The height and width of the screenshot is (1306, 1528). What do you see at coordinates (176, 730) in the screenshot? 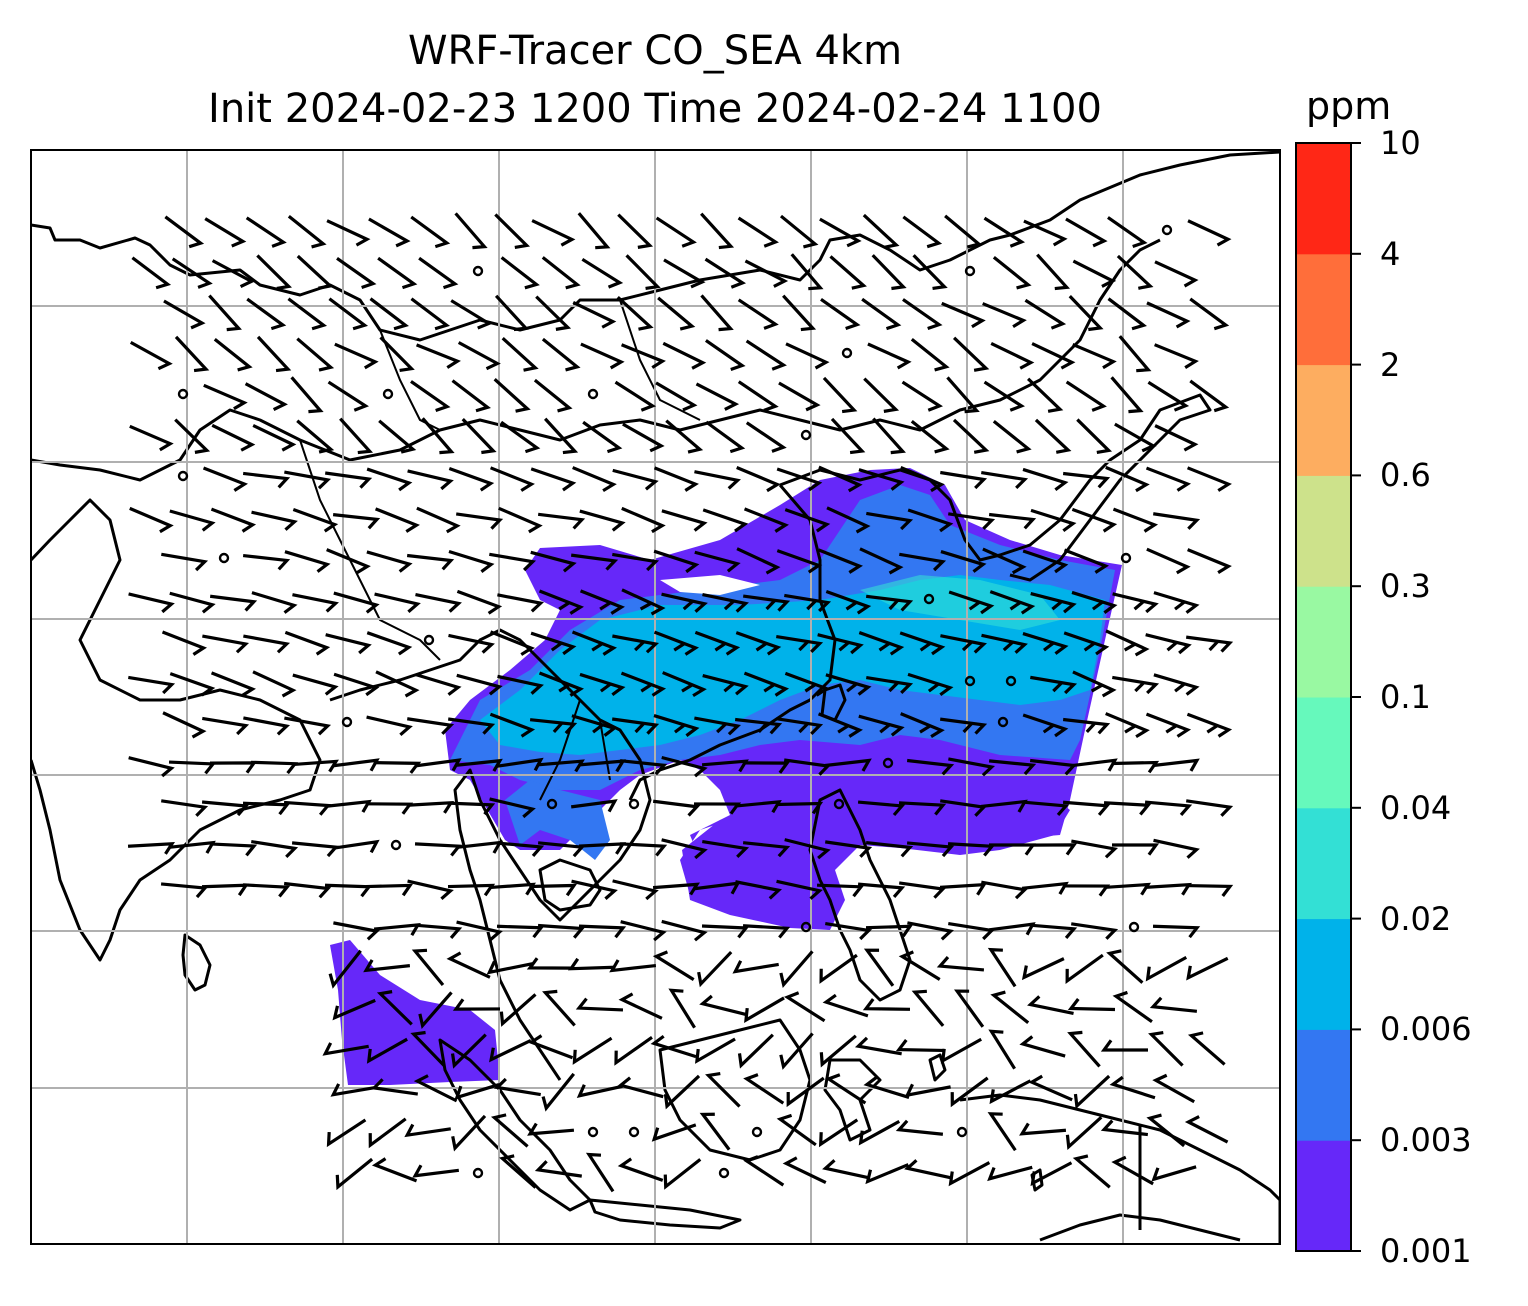
I see `coastline-india` at bounding box center [176, 730].